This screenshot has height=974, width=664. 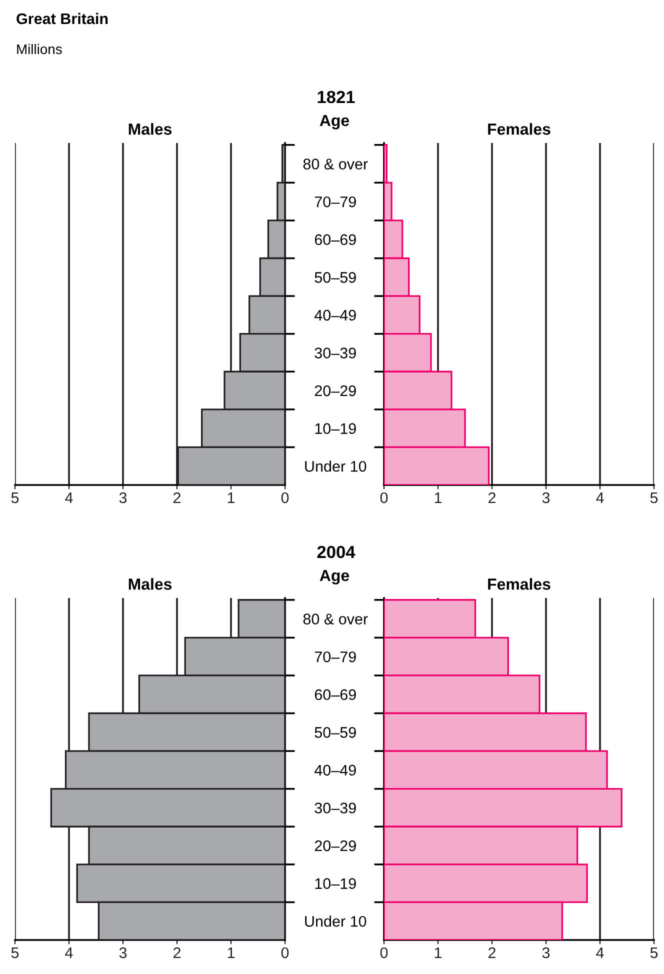 I want to click on chart-subtitle: 1821, so click(x=336, y=97).